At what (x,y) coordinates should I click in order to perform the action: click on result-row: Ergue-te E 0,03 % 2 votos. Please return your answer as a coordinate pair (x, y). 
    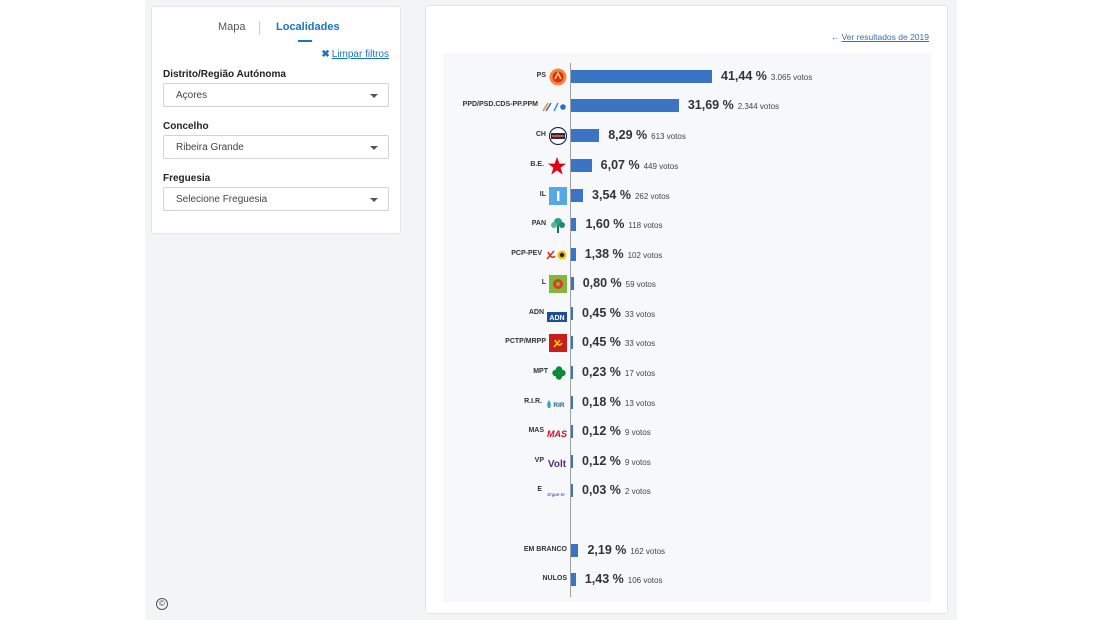
    Looking at the image, I should click on (550, 491).